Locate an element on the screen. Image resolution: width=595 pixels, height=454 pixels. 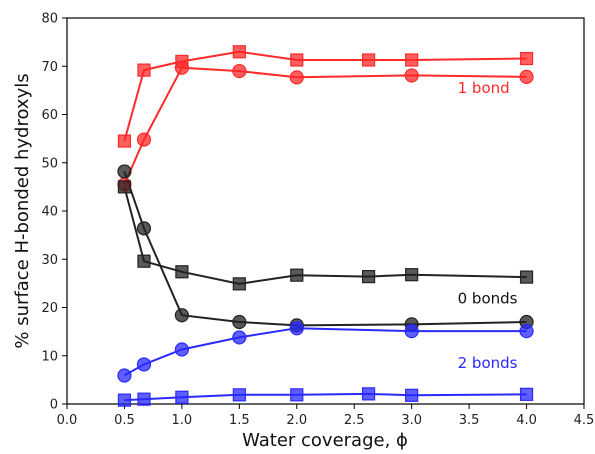
series-label: 0 bonds is located at coordinates (488, 299).